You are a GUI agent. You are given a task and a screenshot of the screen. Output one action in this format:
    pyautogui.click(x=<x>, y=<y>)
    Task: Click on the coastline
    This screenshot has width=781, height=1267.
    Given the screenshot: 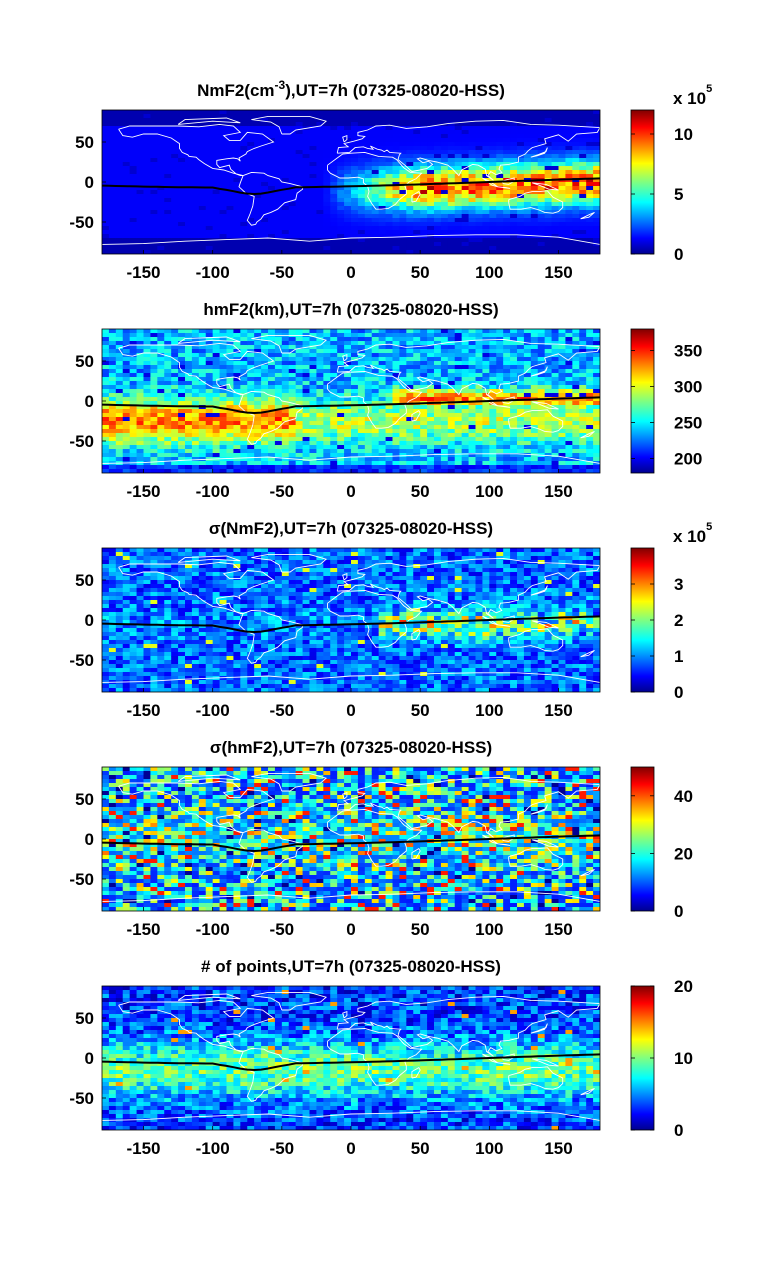 What is the action you would take?
    pyautogui.click(x=587, y=215)
    